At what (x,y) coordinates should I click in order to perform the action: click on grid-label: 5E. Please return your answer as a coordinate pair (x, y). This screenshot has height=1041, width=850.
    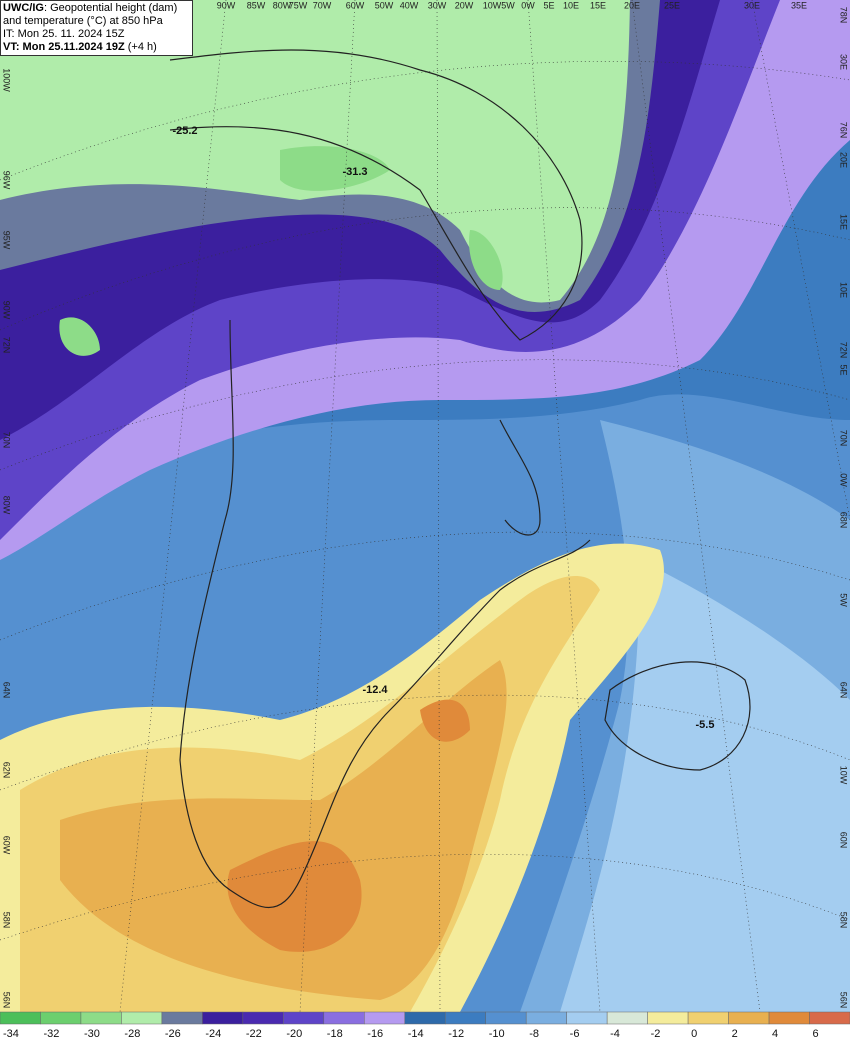
    Looking at the image, I should click on (844, 369).